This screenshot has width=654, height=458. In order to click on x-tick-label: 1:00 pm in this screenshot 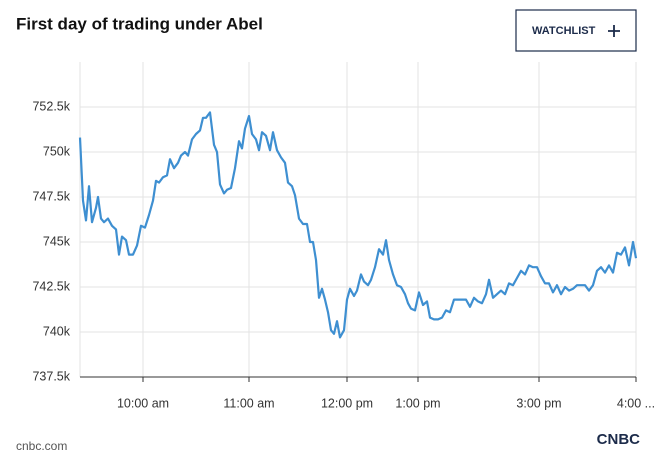, I will do `click(417, 403)`.